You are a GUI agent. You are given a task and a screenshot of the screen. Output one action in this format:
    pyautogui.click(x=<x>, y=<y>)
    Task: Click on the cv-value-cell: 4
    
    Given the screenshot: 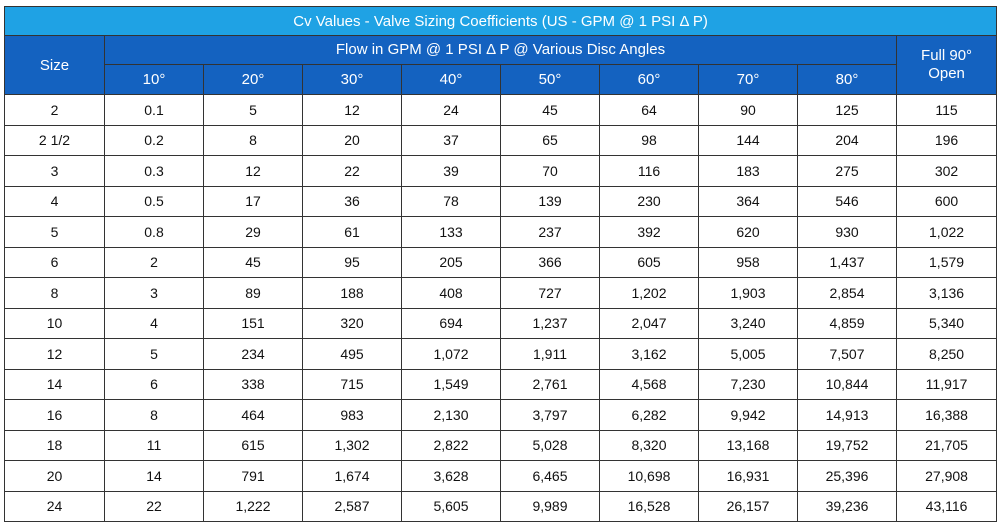 What is the action you would take?
    pyautogui.click(x=154, y=323)
    